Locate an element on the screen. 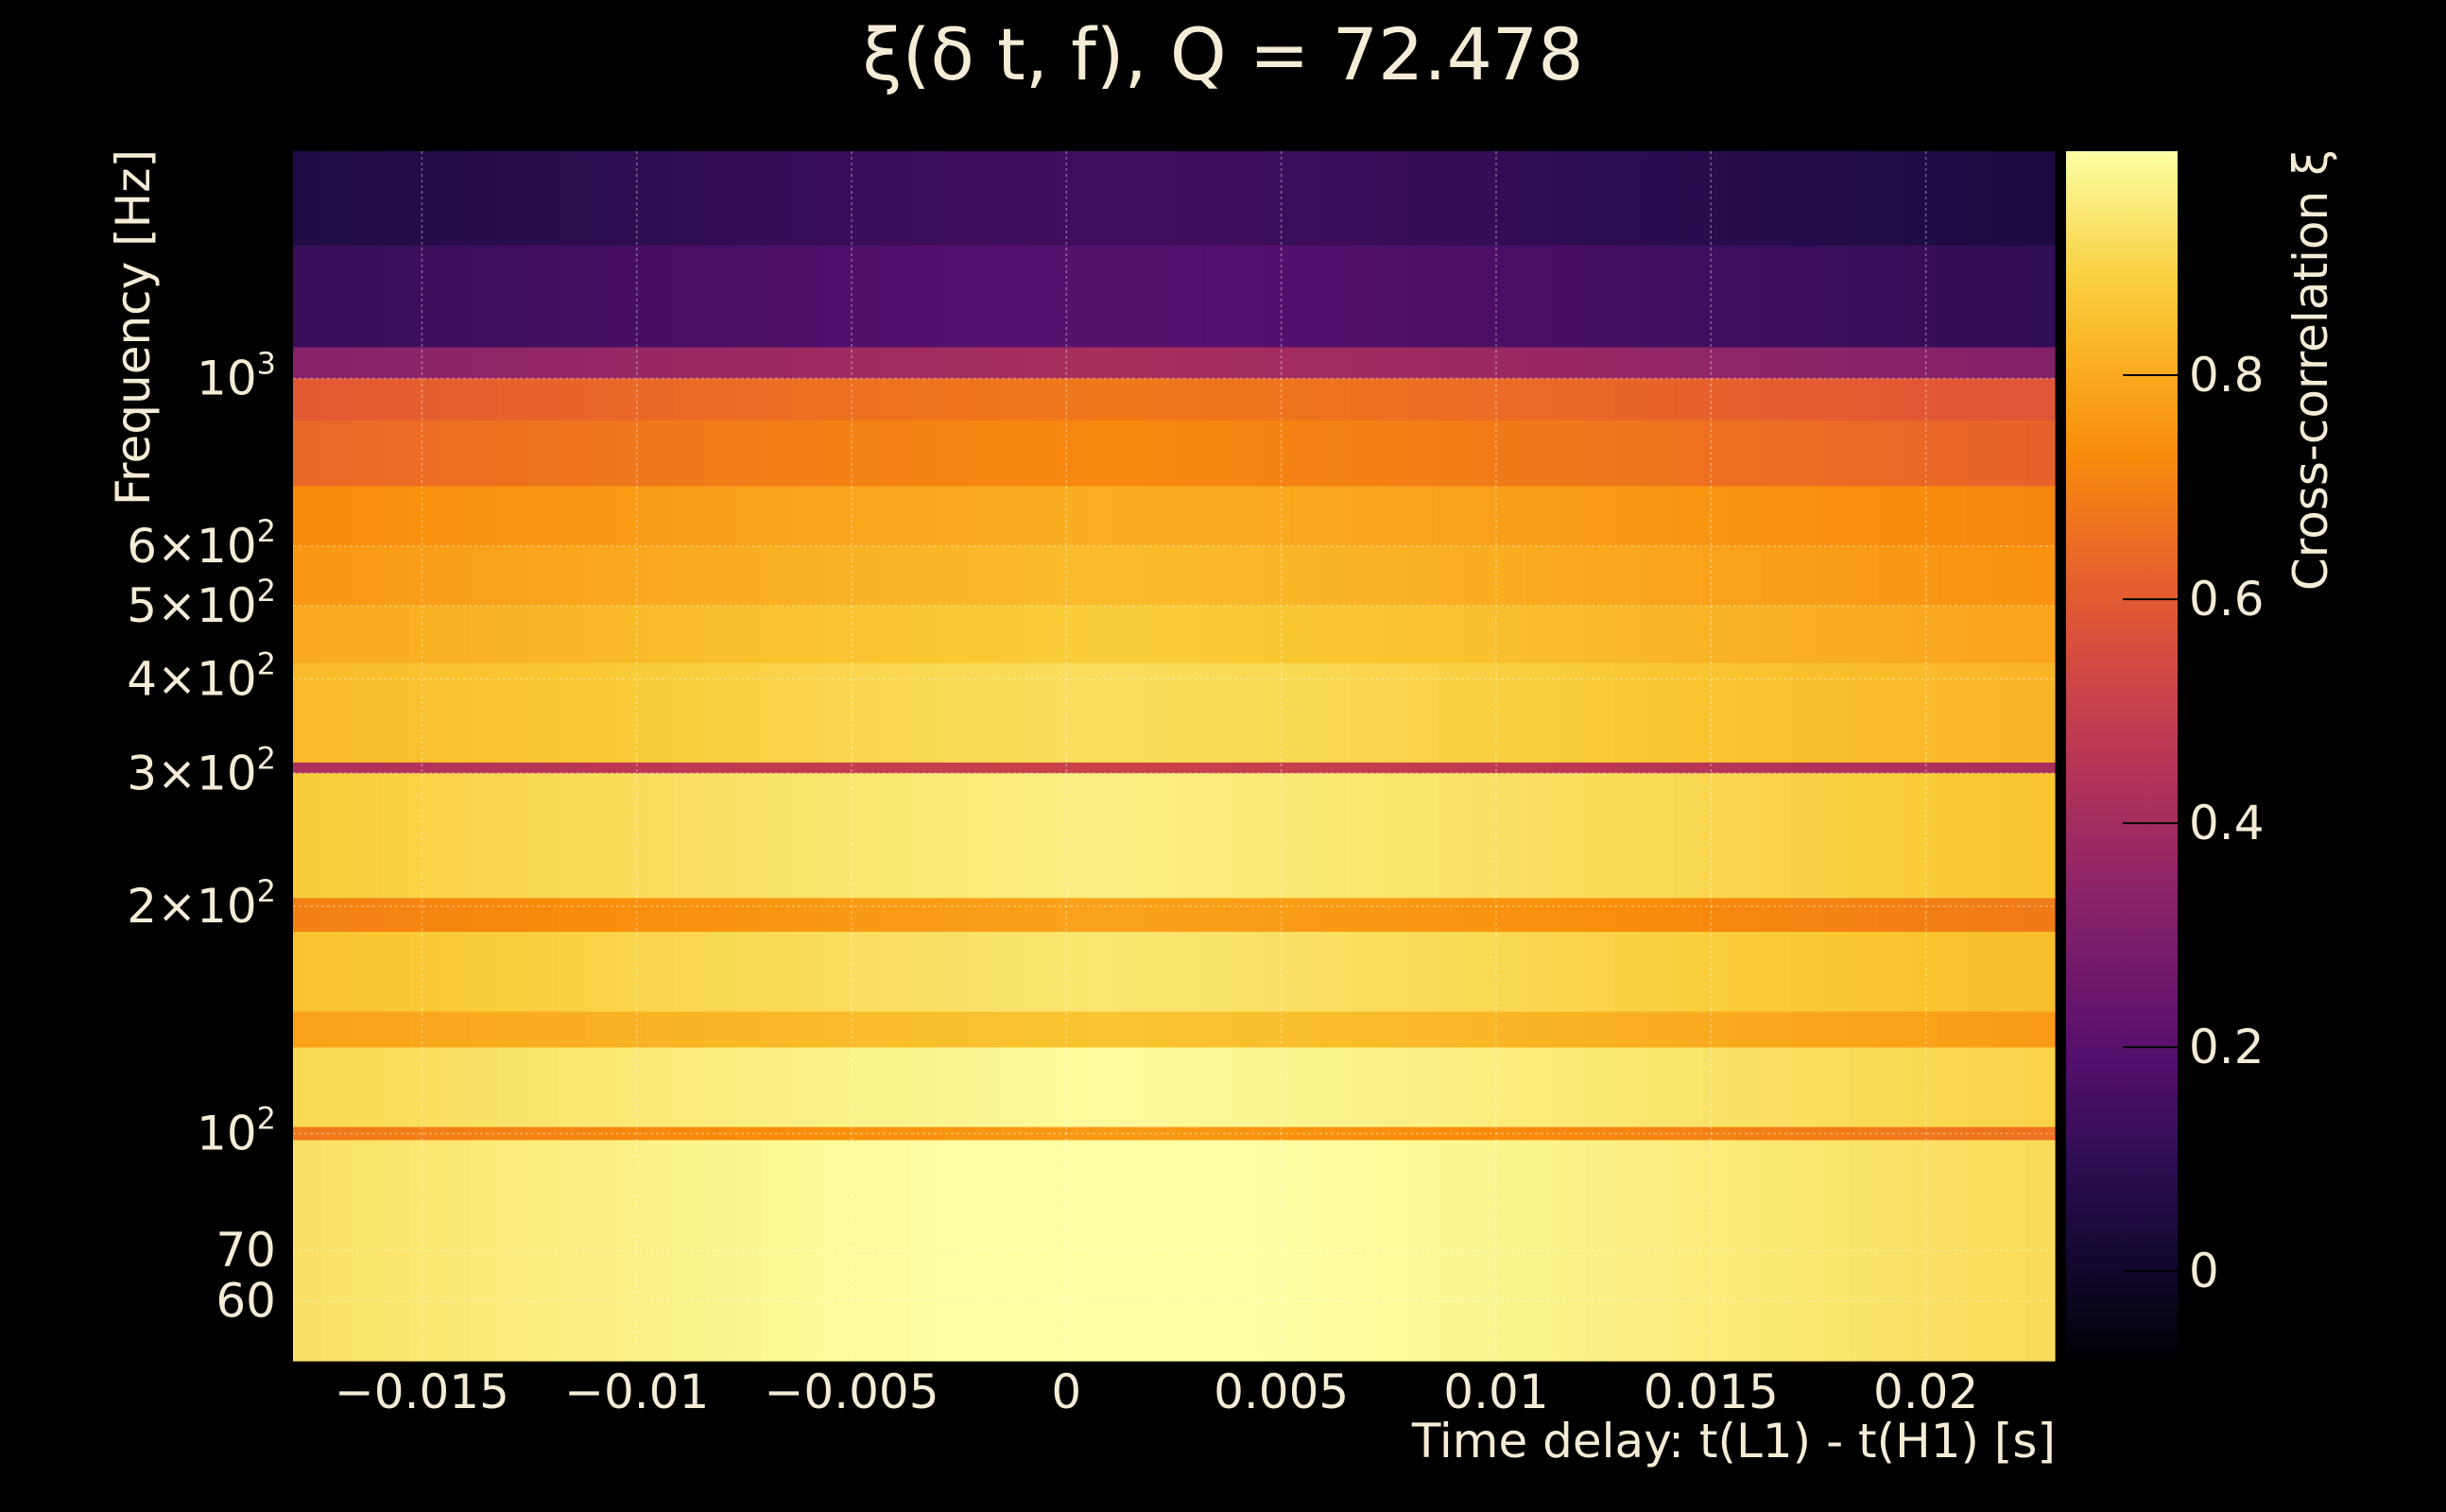 Image resolution: width=2446 pixels, height=1512 pixels. x-axis-label: Time delay: t(L1) - t(H1) [s] is located at coordinates (1733, 1441).